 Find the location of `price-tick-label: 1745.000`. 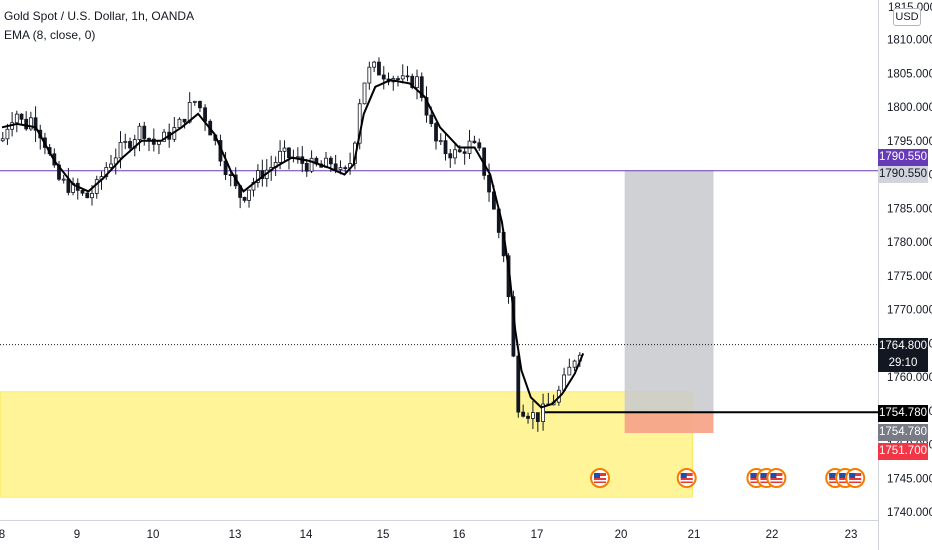

price-tick-label: 1745.000 is located at coordinates (909, 479).